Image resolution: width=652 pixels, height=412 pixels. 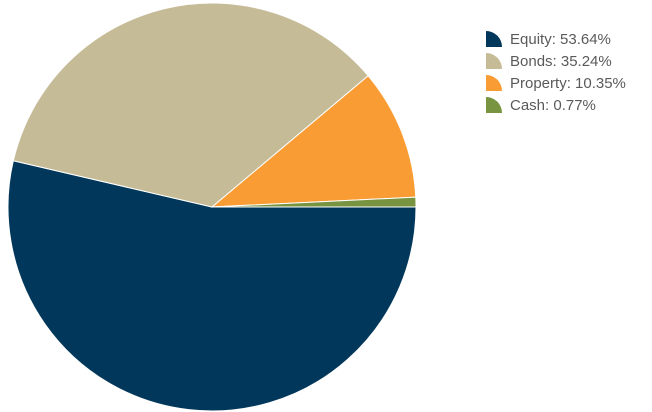 What do you see at coordinates (553, 105) in the screenshot?
I see `legend-label-cash: Cash: 0.77%` at bounding box center [553, 105].